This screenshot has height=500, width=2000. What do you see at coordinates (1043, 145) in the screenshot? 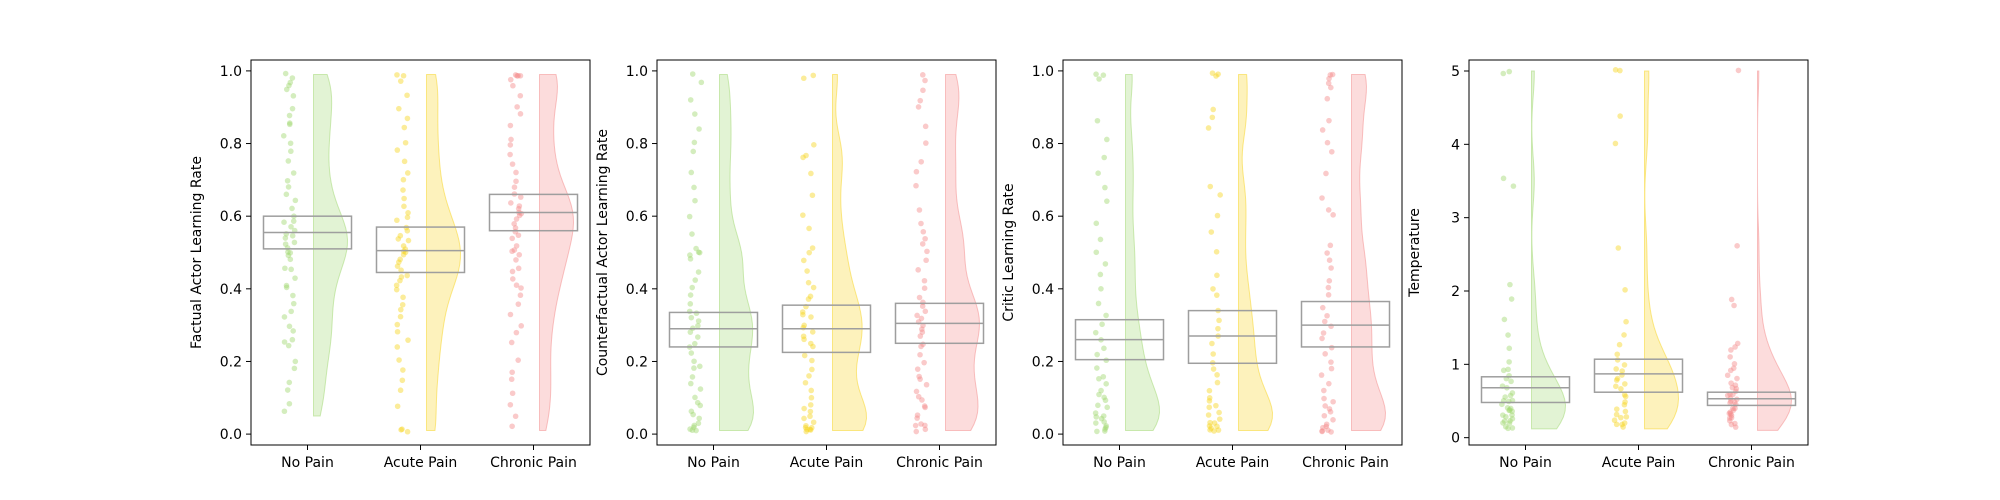
I see `y-tick-label: 0.8` at bounding box center [1043, 145].